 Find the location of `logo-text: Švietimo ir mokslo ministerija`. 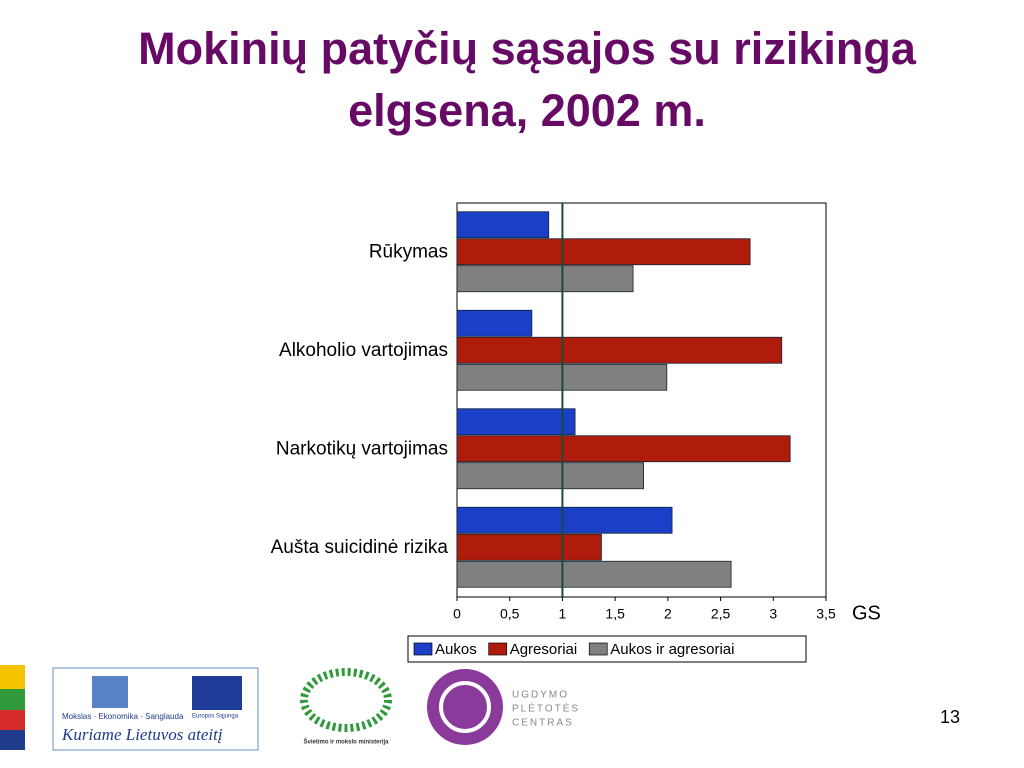

logo-text: Švietimo ir mokslo ministerija is located at coordinates (346, 742).